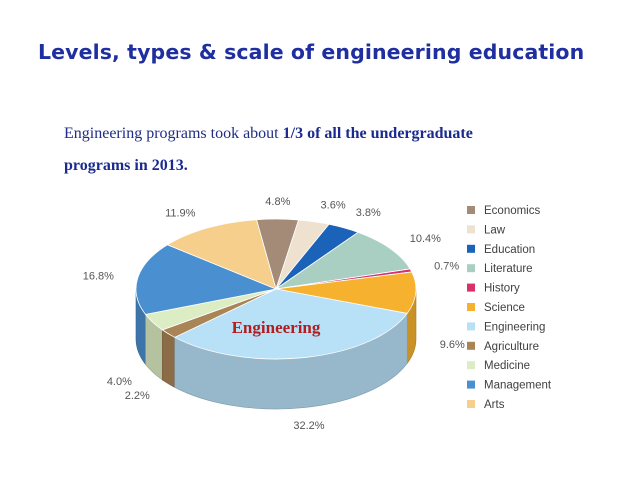 The width and height of the screenshot is (638, 479). Describe the element at coordinates (137, 396) in the screenshot. I see `pie-label-agriculture: 2.2%` at that location.